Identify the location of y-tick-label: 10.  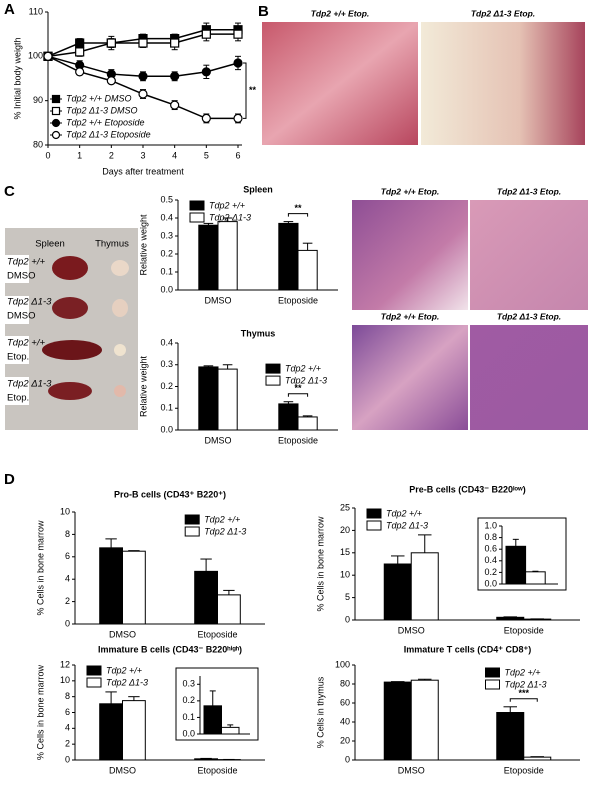
(65, 680).